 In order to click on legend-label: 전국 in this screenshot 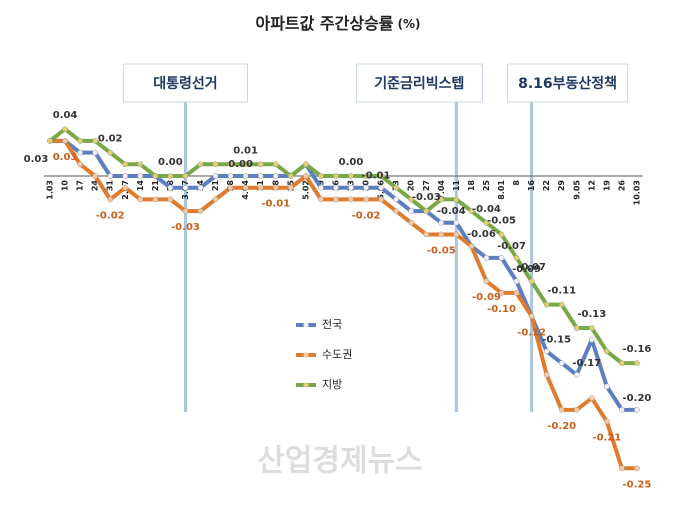, I will do `click(332, 324)`.